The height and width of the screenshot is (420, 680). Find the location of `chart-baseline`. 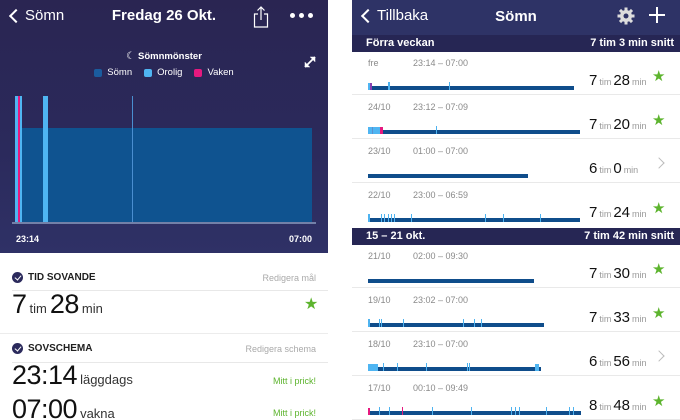

chart-baseline is located at coordinates (164, 223).